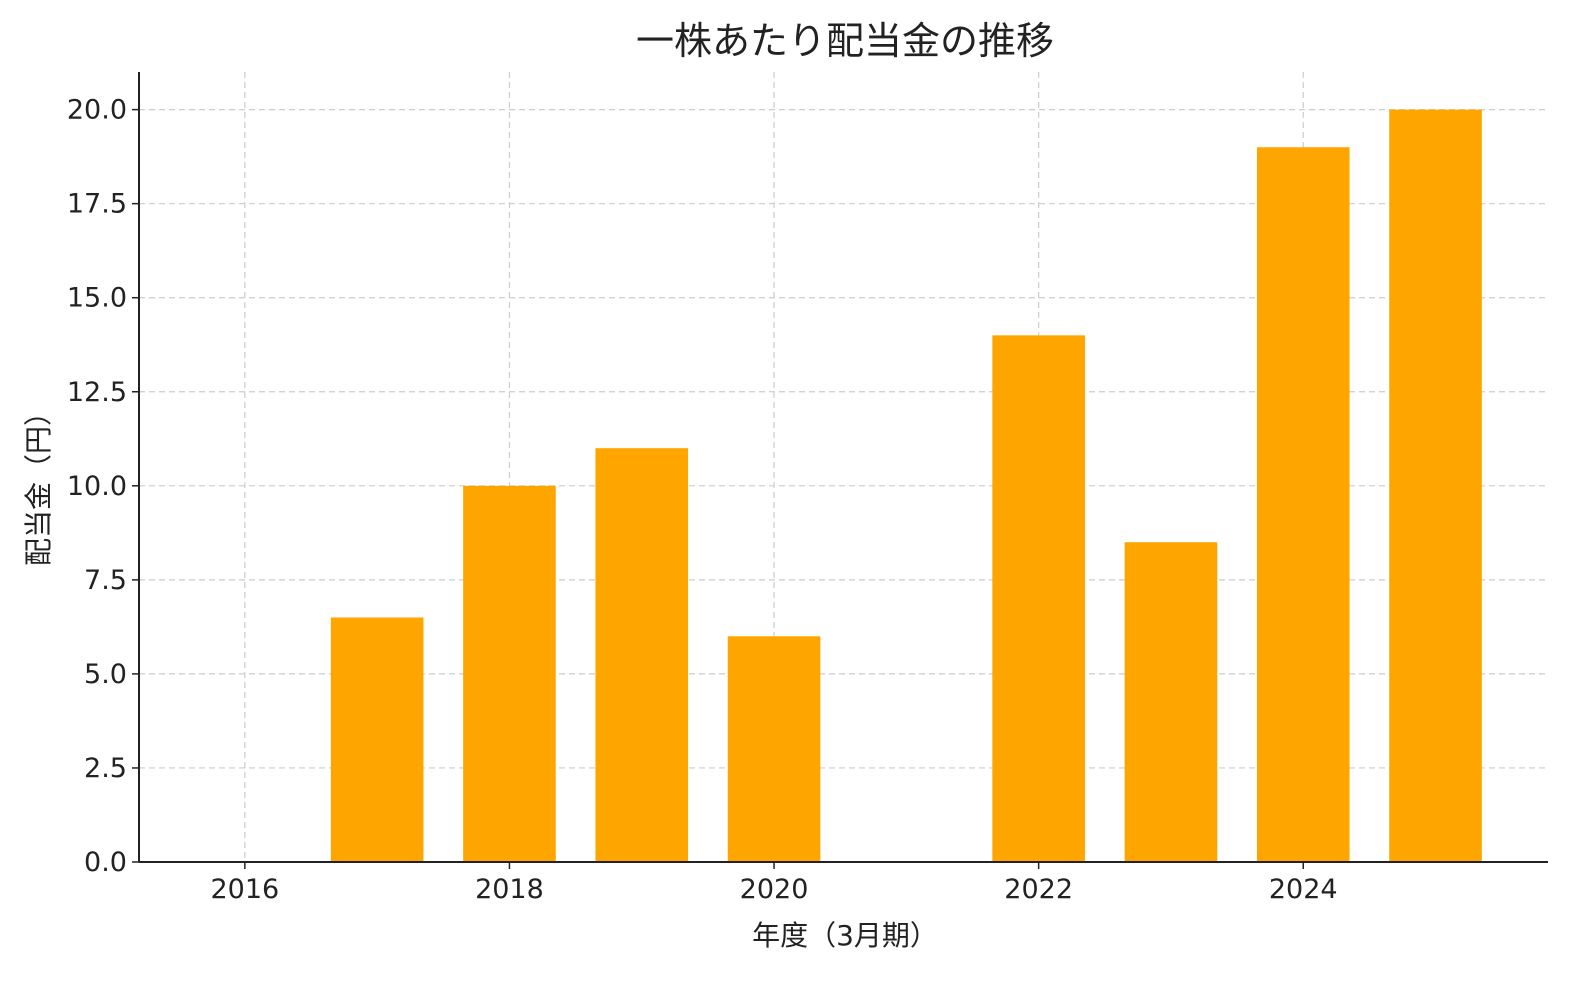 The width and height of the screenshot is (1580, 985). I want to click on y-tick-label: 2.5, so click(105, 768).